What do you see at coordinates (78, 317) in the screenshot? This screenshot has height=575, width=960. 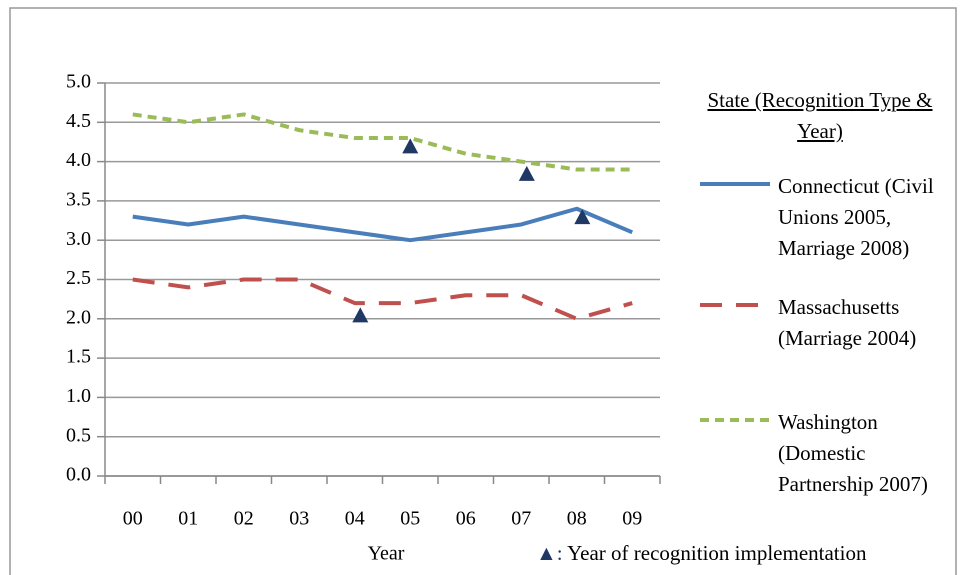 I see `y-tick-label: 2.0` at bounding box center [78, 317].